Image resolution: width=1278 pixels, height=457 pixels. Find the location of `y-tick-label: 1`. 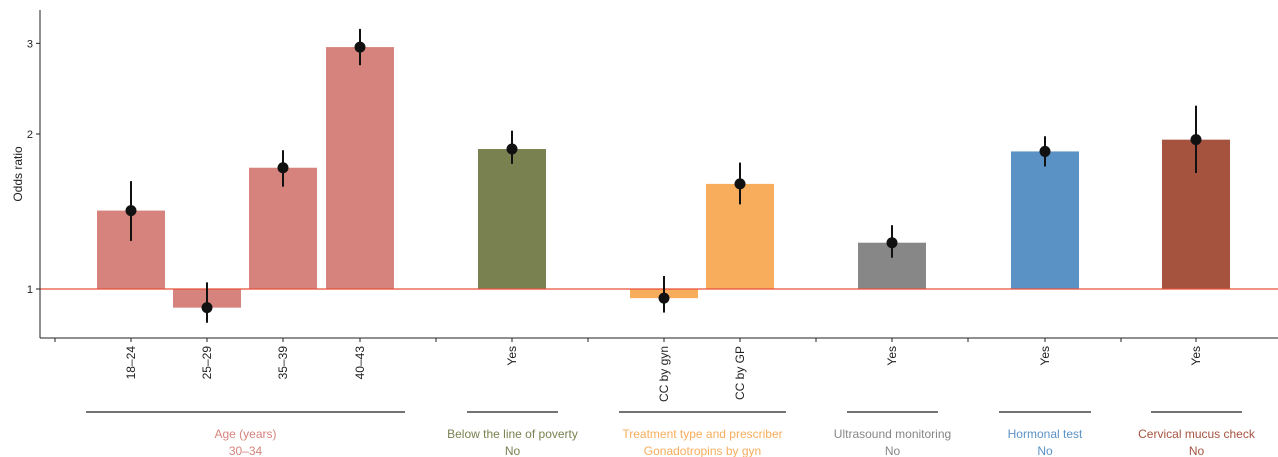

y-tick-label: 1 is located at coordinates (30, 290).